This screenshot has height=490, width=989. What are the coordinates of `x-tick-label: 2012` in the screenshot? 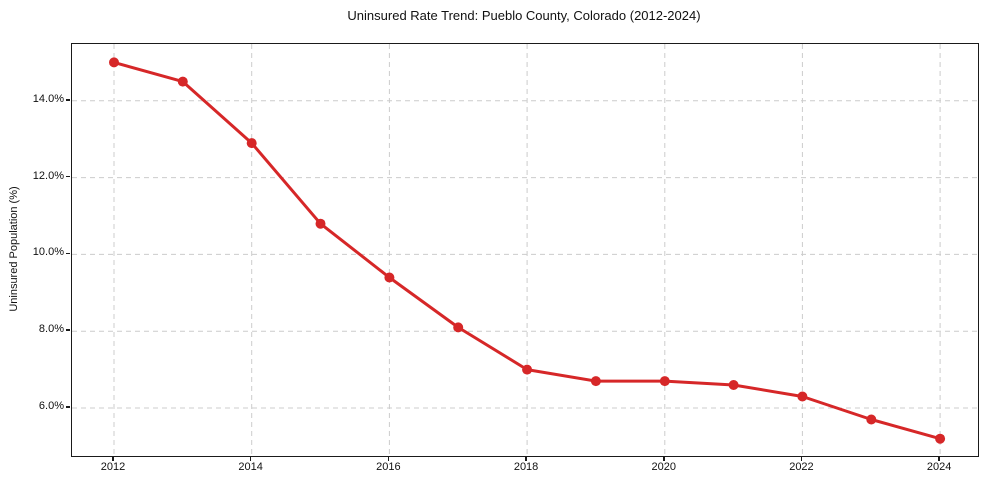 It's located at (113, 467).